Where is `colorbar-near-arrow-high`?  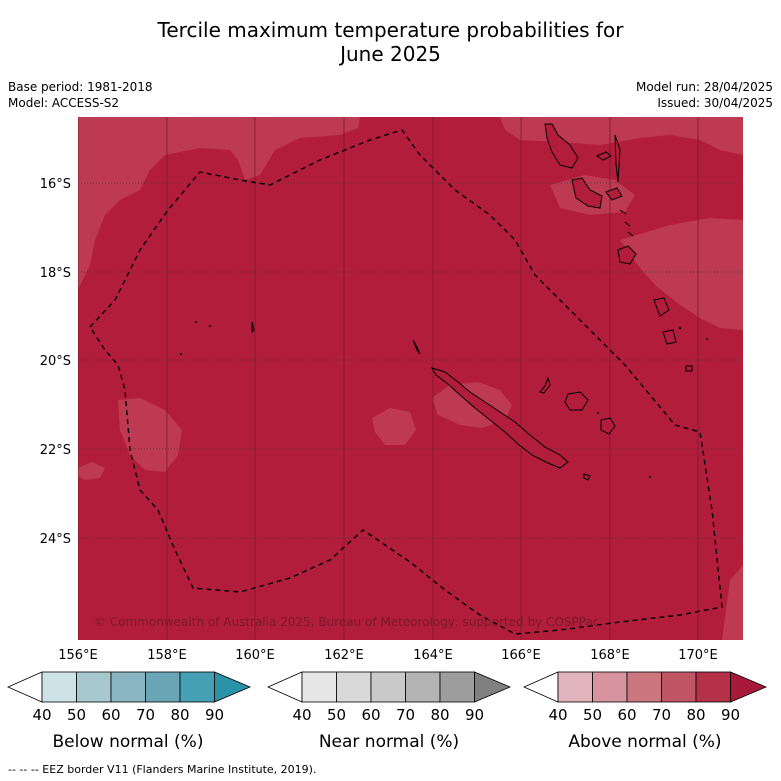 colorbar-near-arrow-high is located at coordinates (493, 687).